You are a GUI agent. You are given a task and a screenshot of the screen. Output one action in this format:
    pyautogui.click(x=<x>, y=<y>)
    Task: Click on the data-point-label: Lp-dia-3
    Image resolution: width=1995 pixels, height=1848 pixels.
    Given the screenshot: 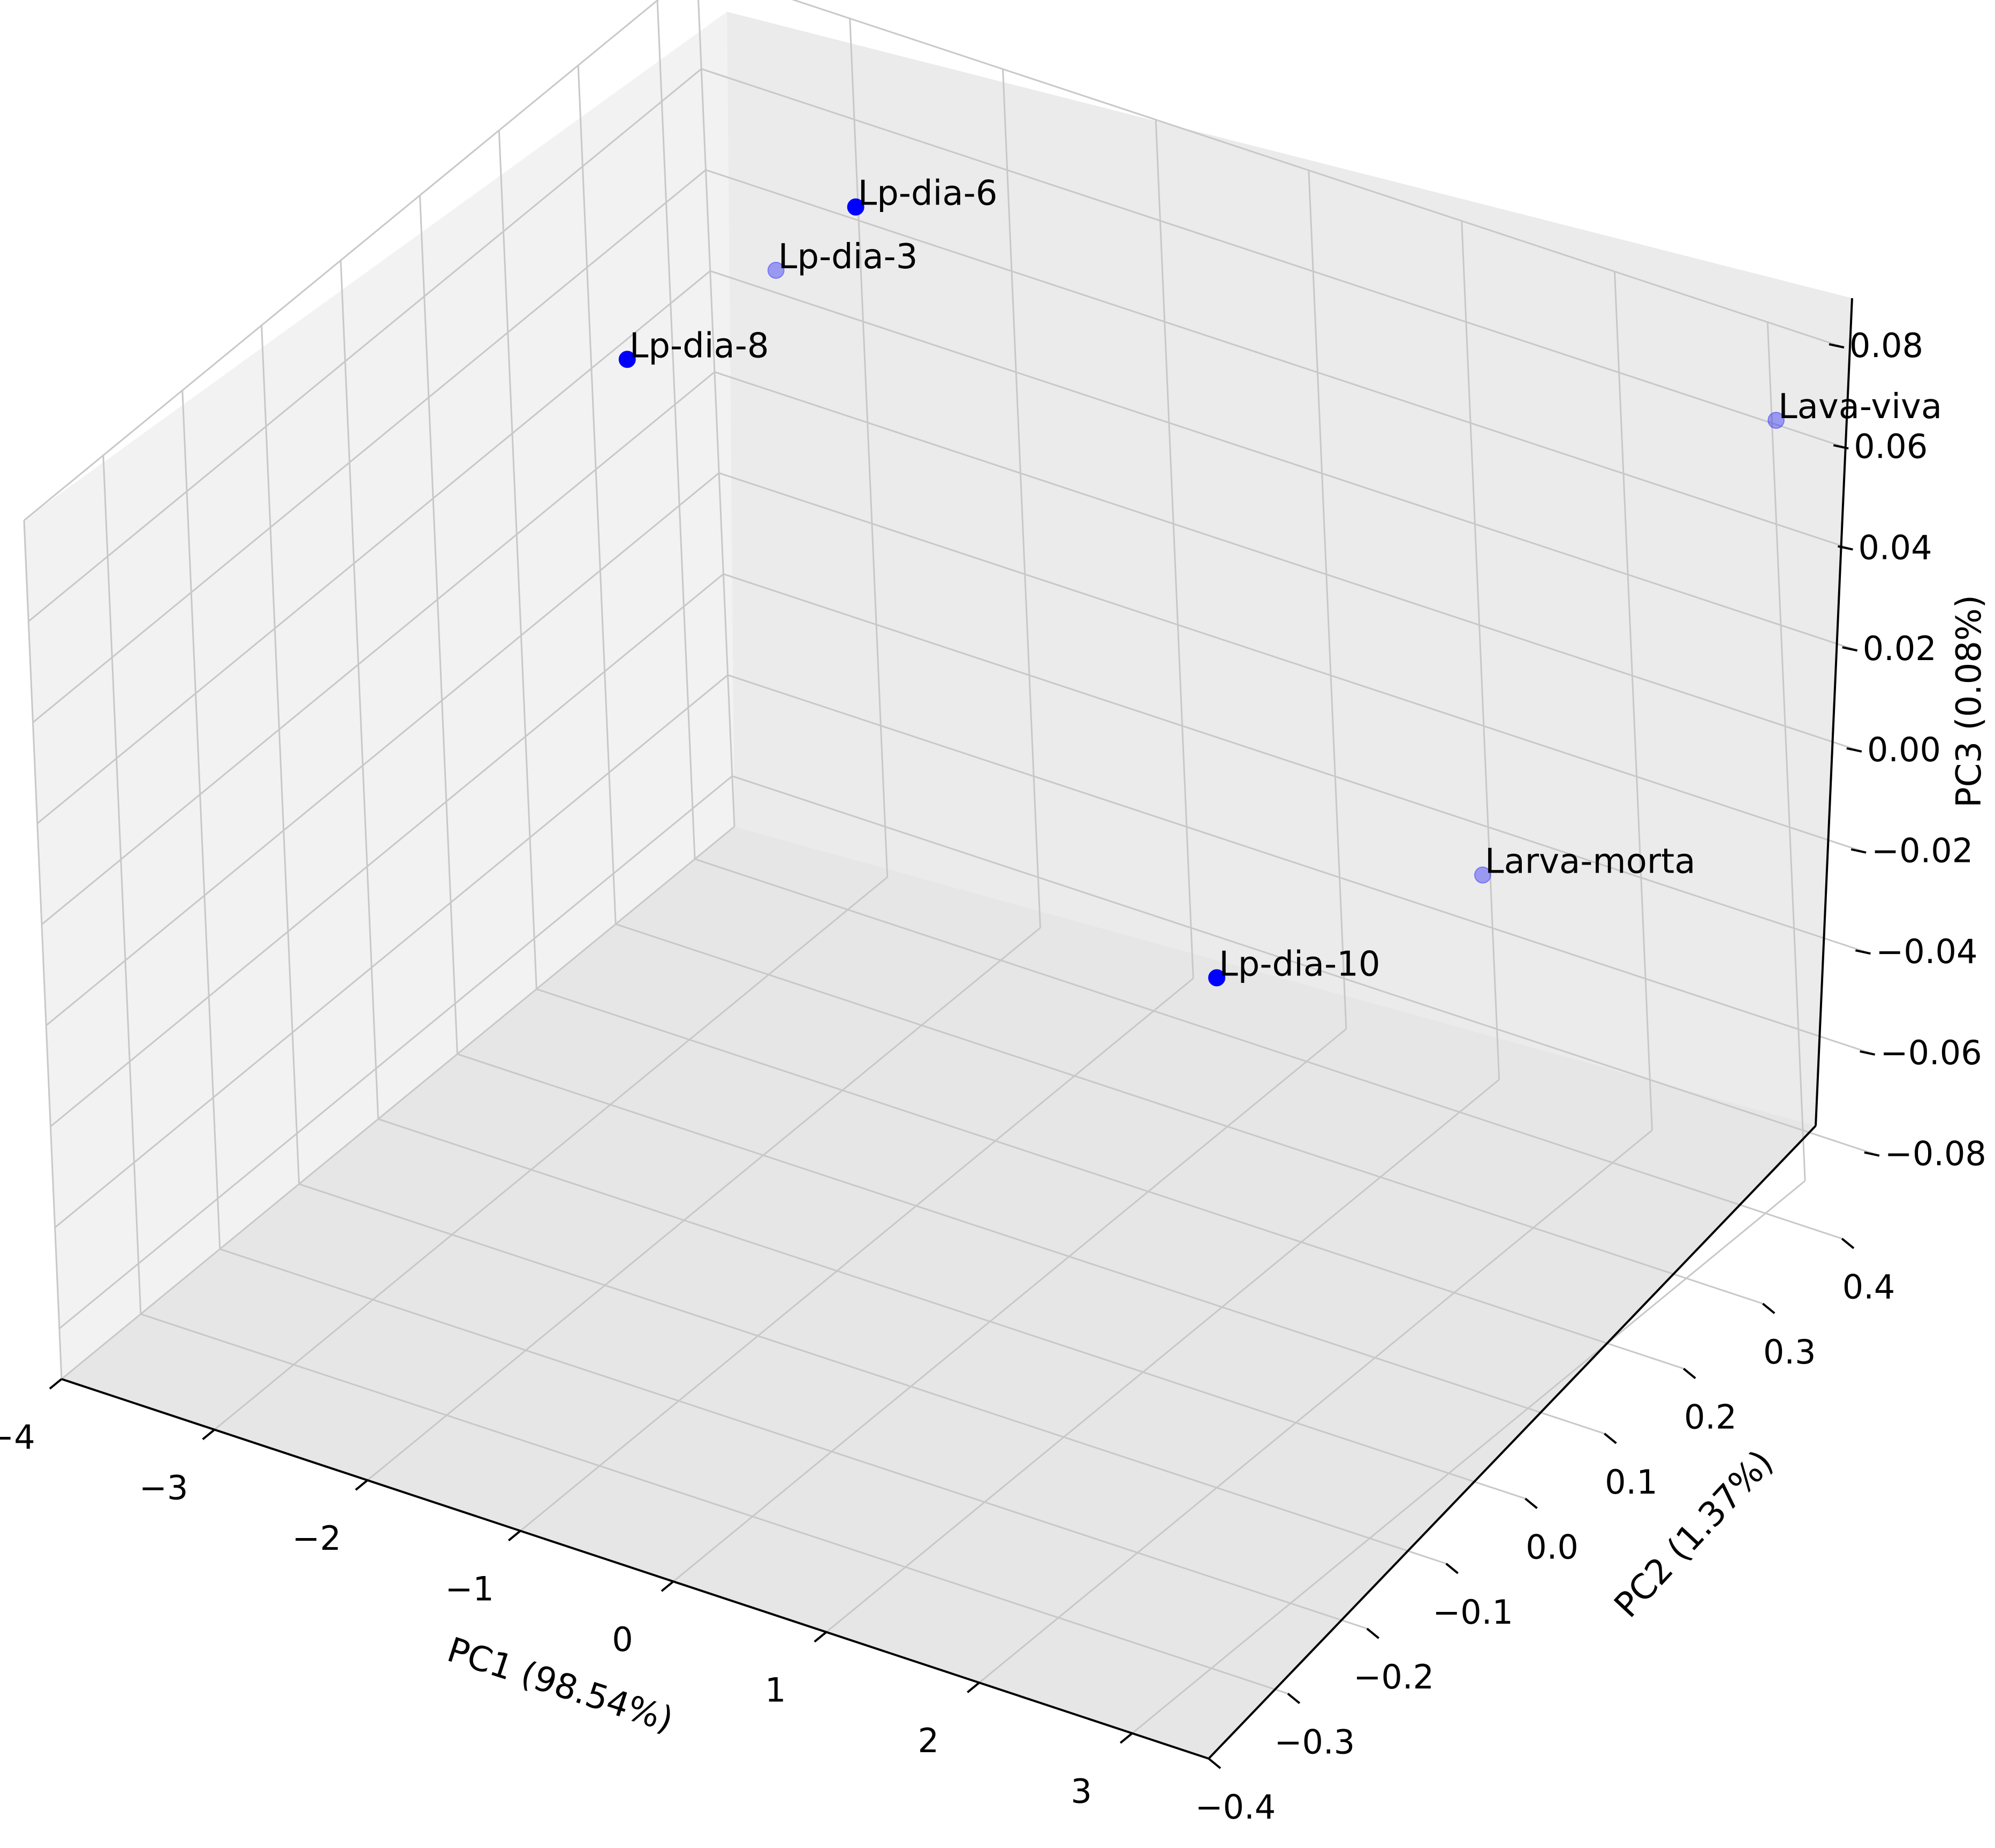 What is the action you would take?
    pyautogui.click(x=848, y=257)
    